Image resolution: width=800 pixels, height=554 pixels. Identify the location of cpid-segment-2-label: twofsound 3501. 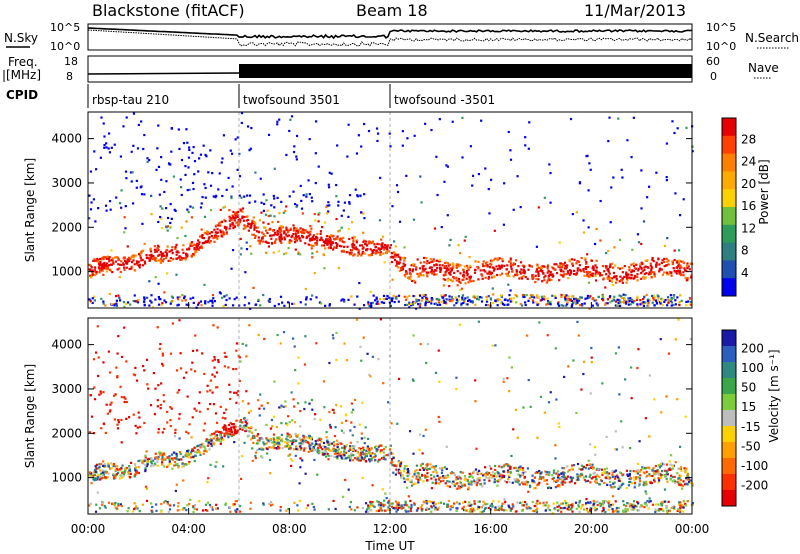
(291, 100).